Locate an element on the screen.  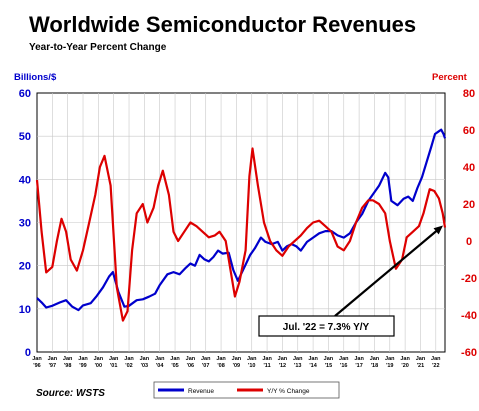
legend-label-y-y-change: Y/Y % Change is located at coordinates (288, 391).